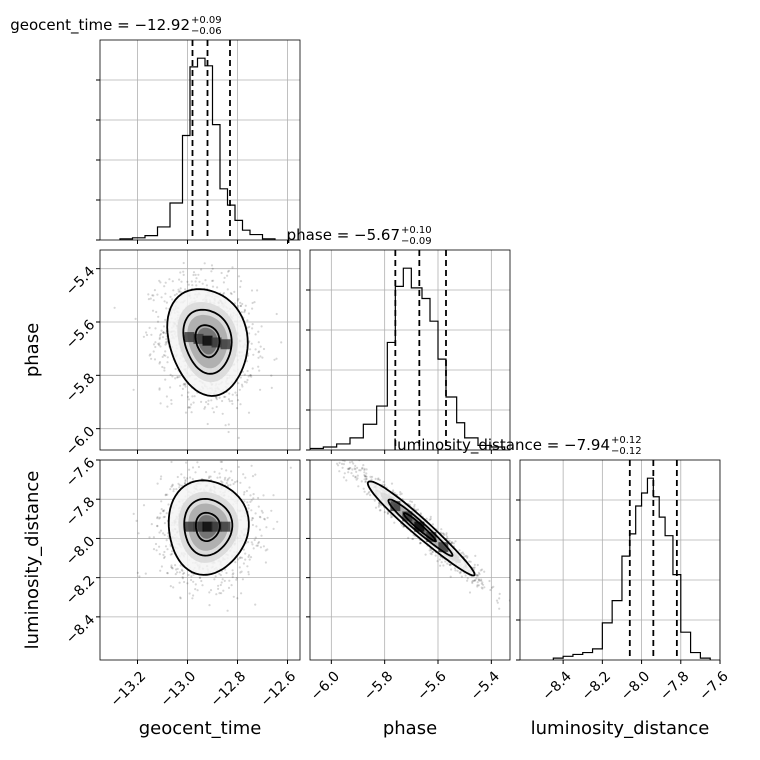  What do you see at coordinates (32, 350) in the screenshot?
I see `y-axis-label-phase: phase` at bounding box center [32, 350].